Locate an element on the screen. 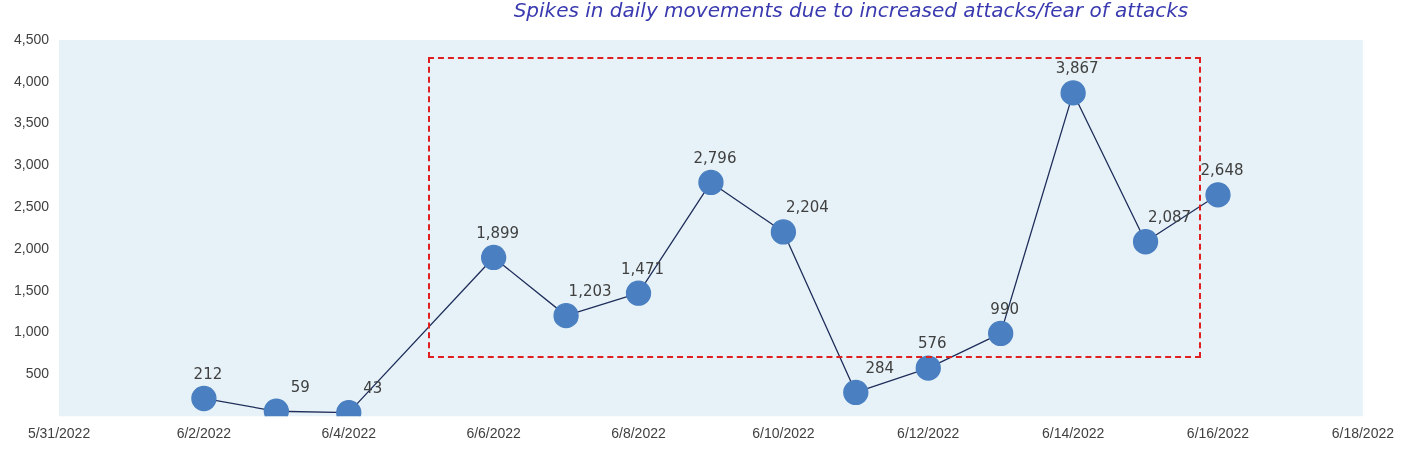 This screenshot has width=1404, height=457. x-tick-label: 6/16/2022 is located at coordinates (1218, 433).